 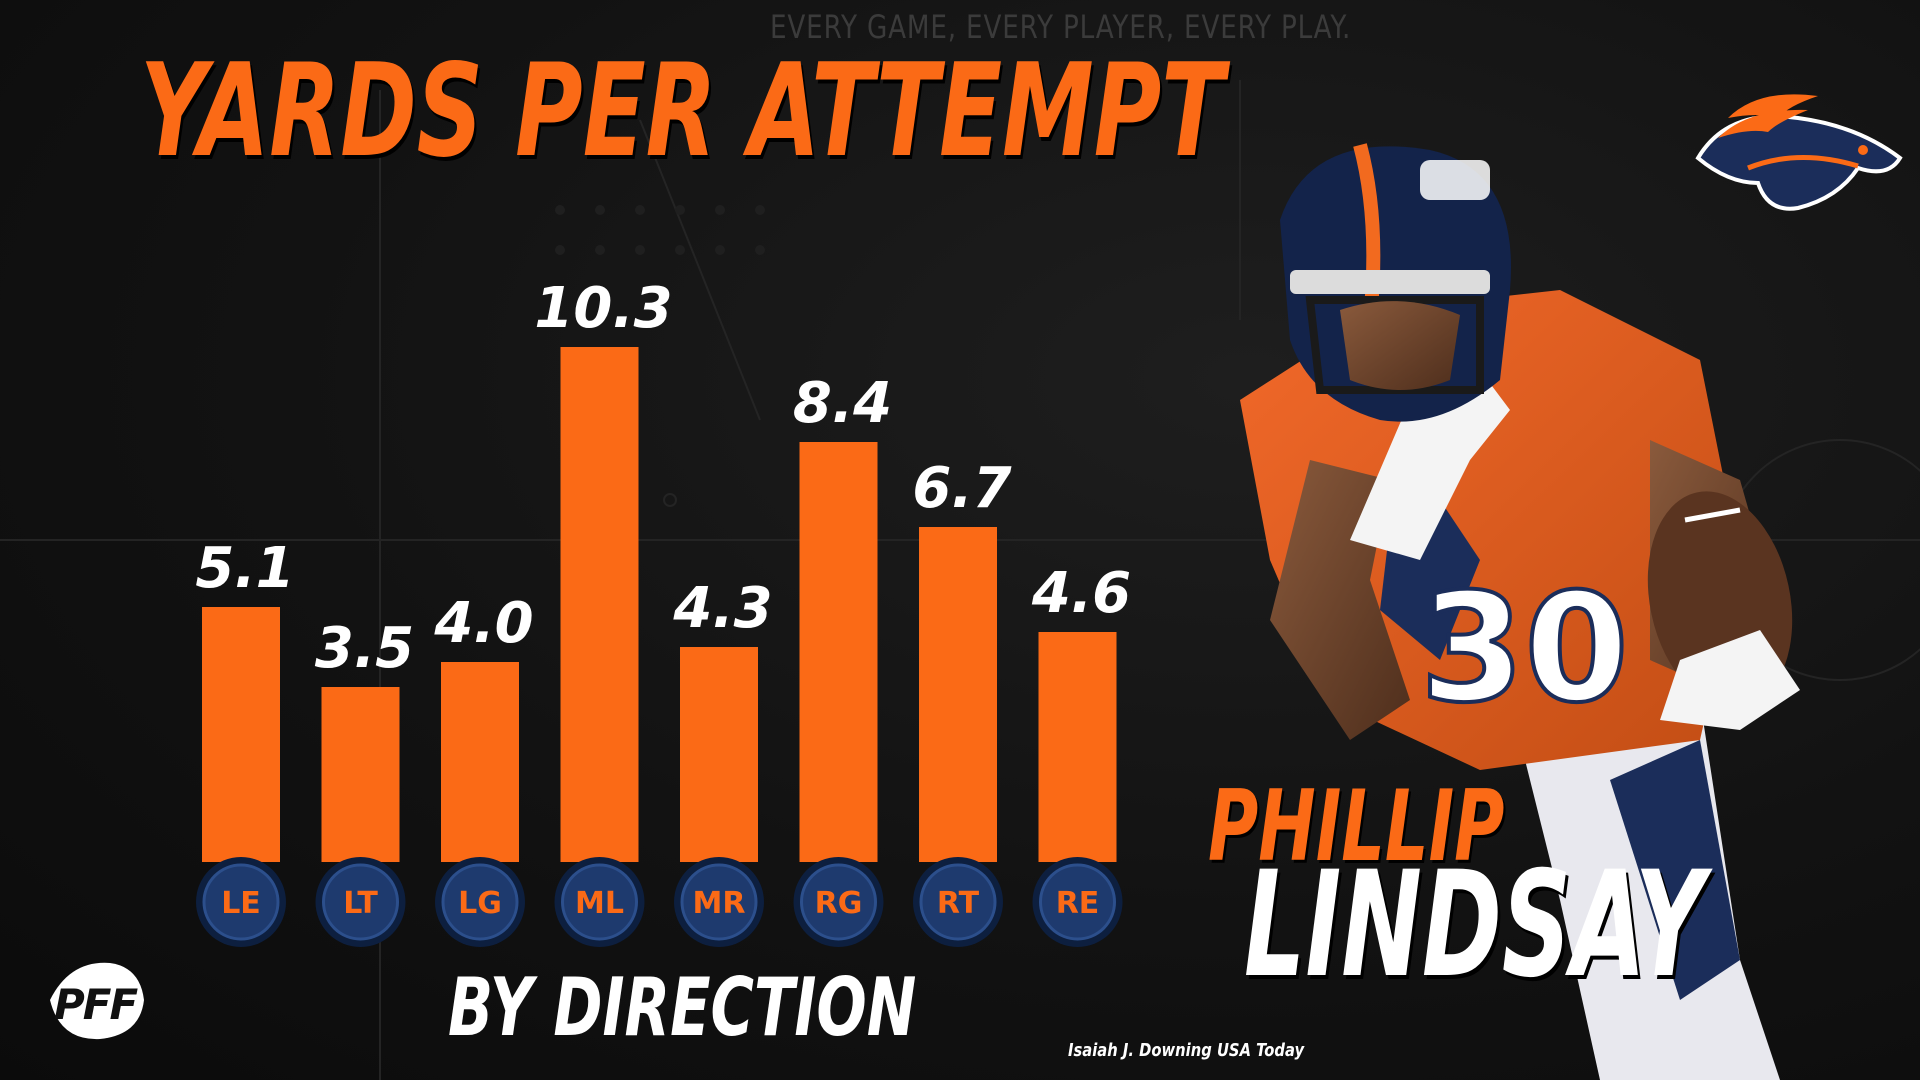 I want to click on svg-text: 30, so click(x=1524, y=649).